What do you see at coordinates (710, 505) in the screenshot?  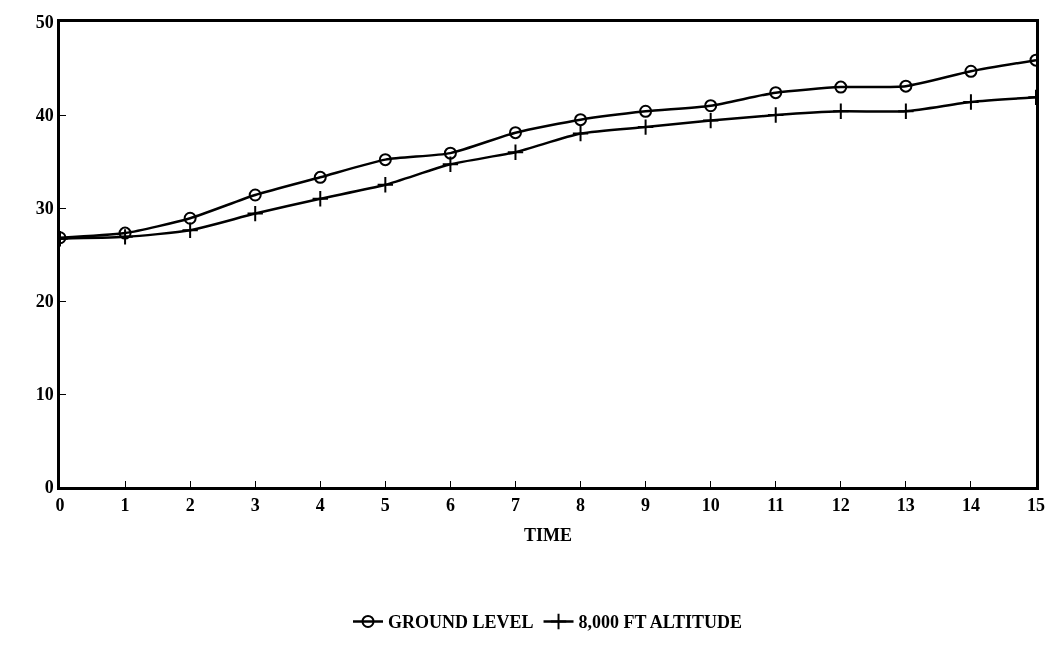 I see `x-tick-label: 10` at bounding box center [710, 505].